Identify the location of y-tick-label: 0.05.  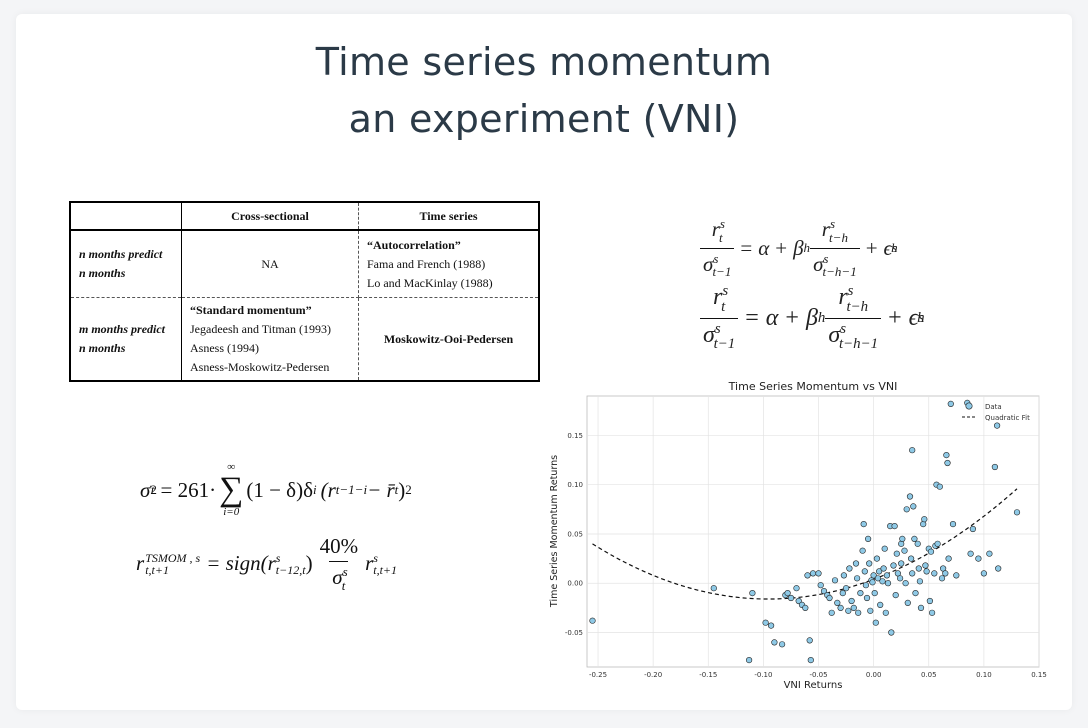
(575, 534).